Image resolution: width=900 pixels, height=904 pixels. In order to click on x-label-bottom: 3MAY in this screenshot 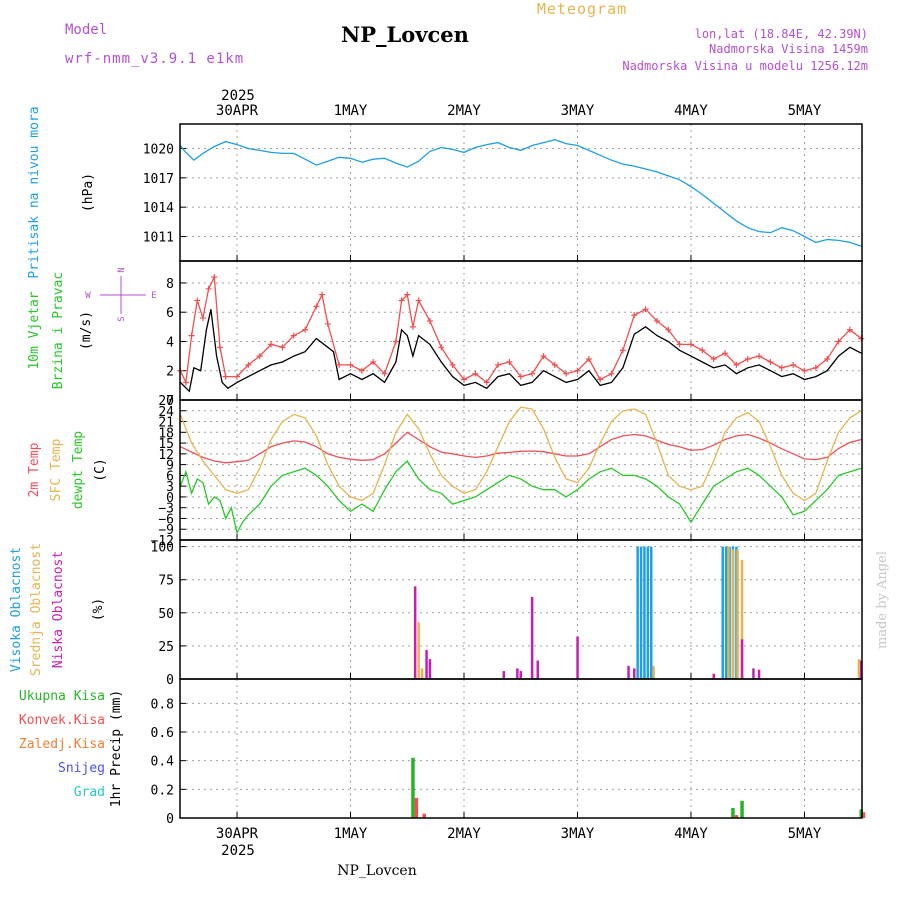, I will do `click(578, 834)`.